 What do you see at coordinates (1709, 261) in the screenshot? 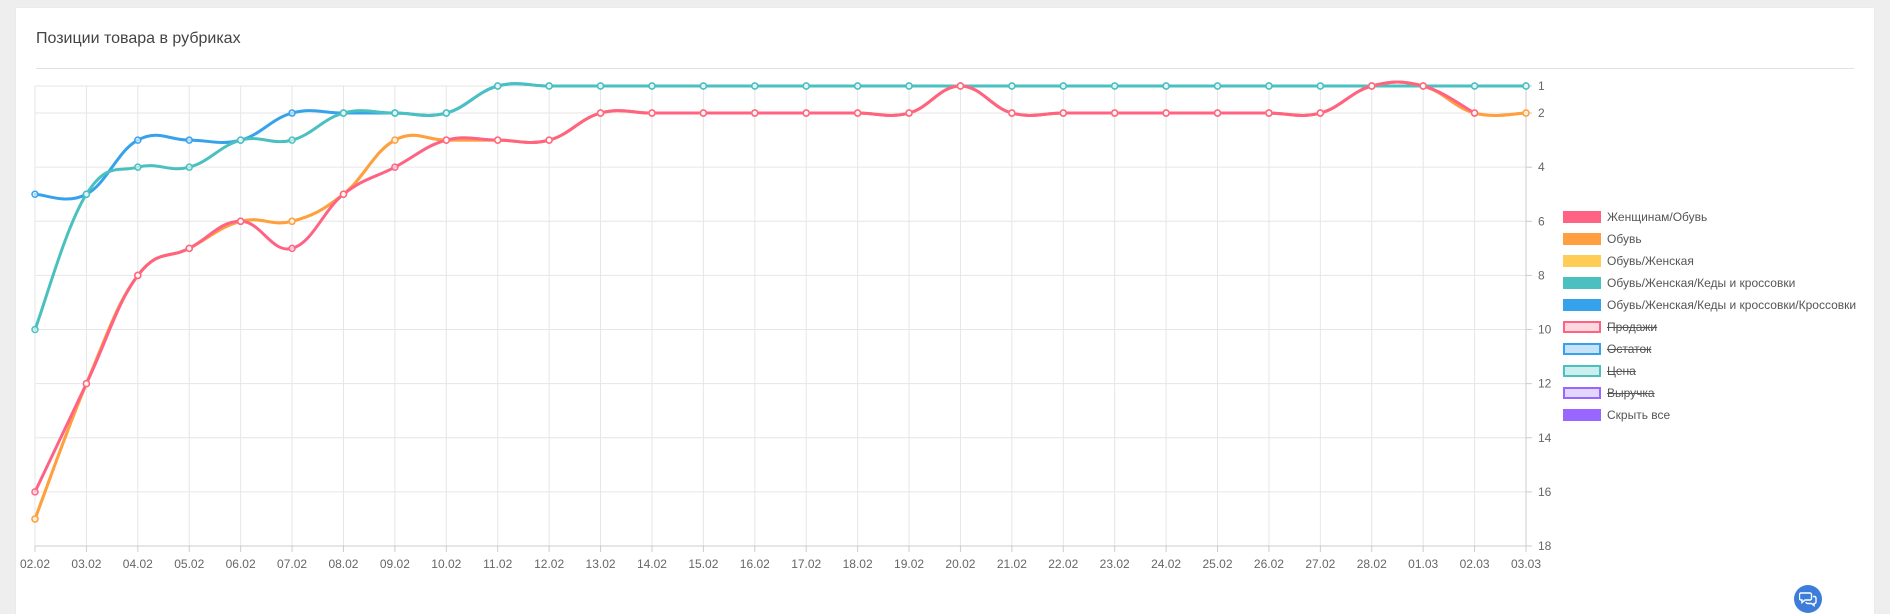
I see `legend-item: Обувь/Женская` at bounding box center [1709, 261].